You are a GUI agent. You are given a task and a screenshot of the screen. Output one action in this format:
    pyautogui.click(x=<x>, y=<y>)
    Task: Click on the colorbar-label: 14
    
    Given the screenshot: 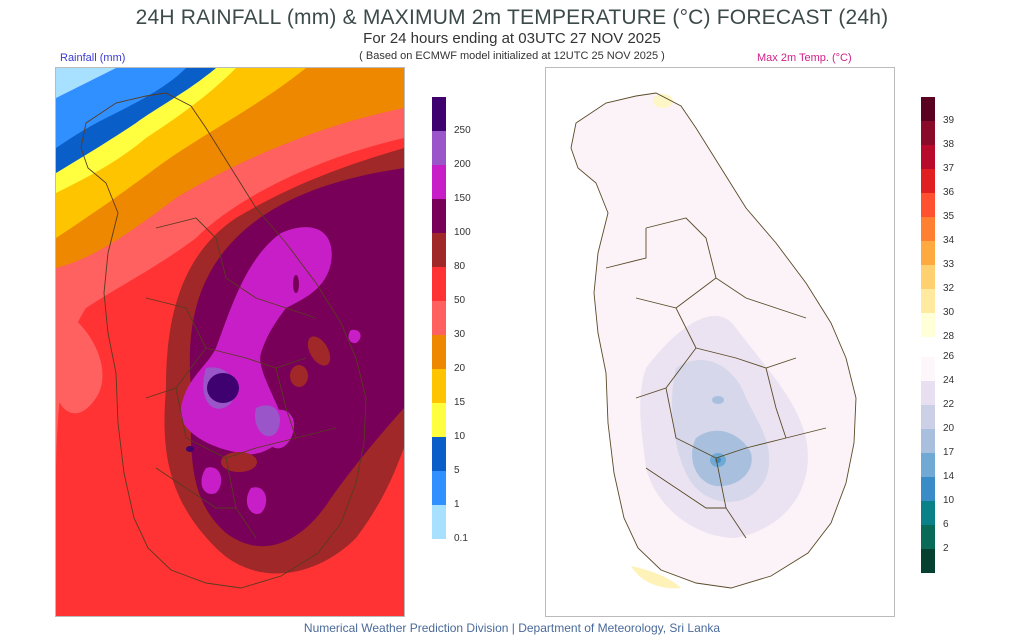 What is the action you would take?
    pyautogui.click(x=949, y=476)
    